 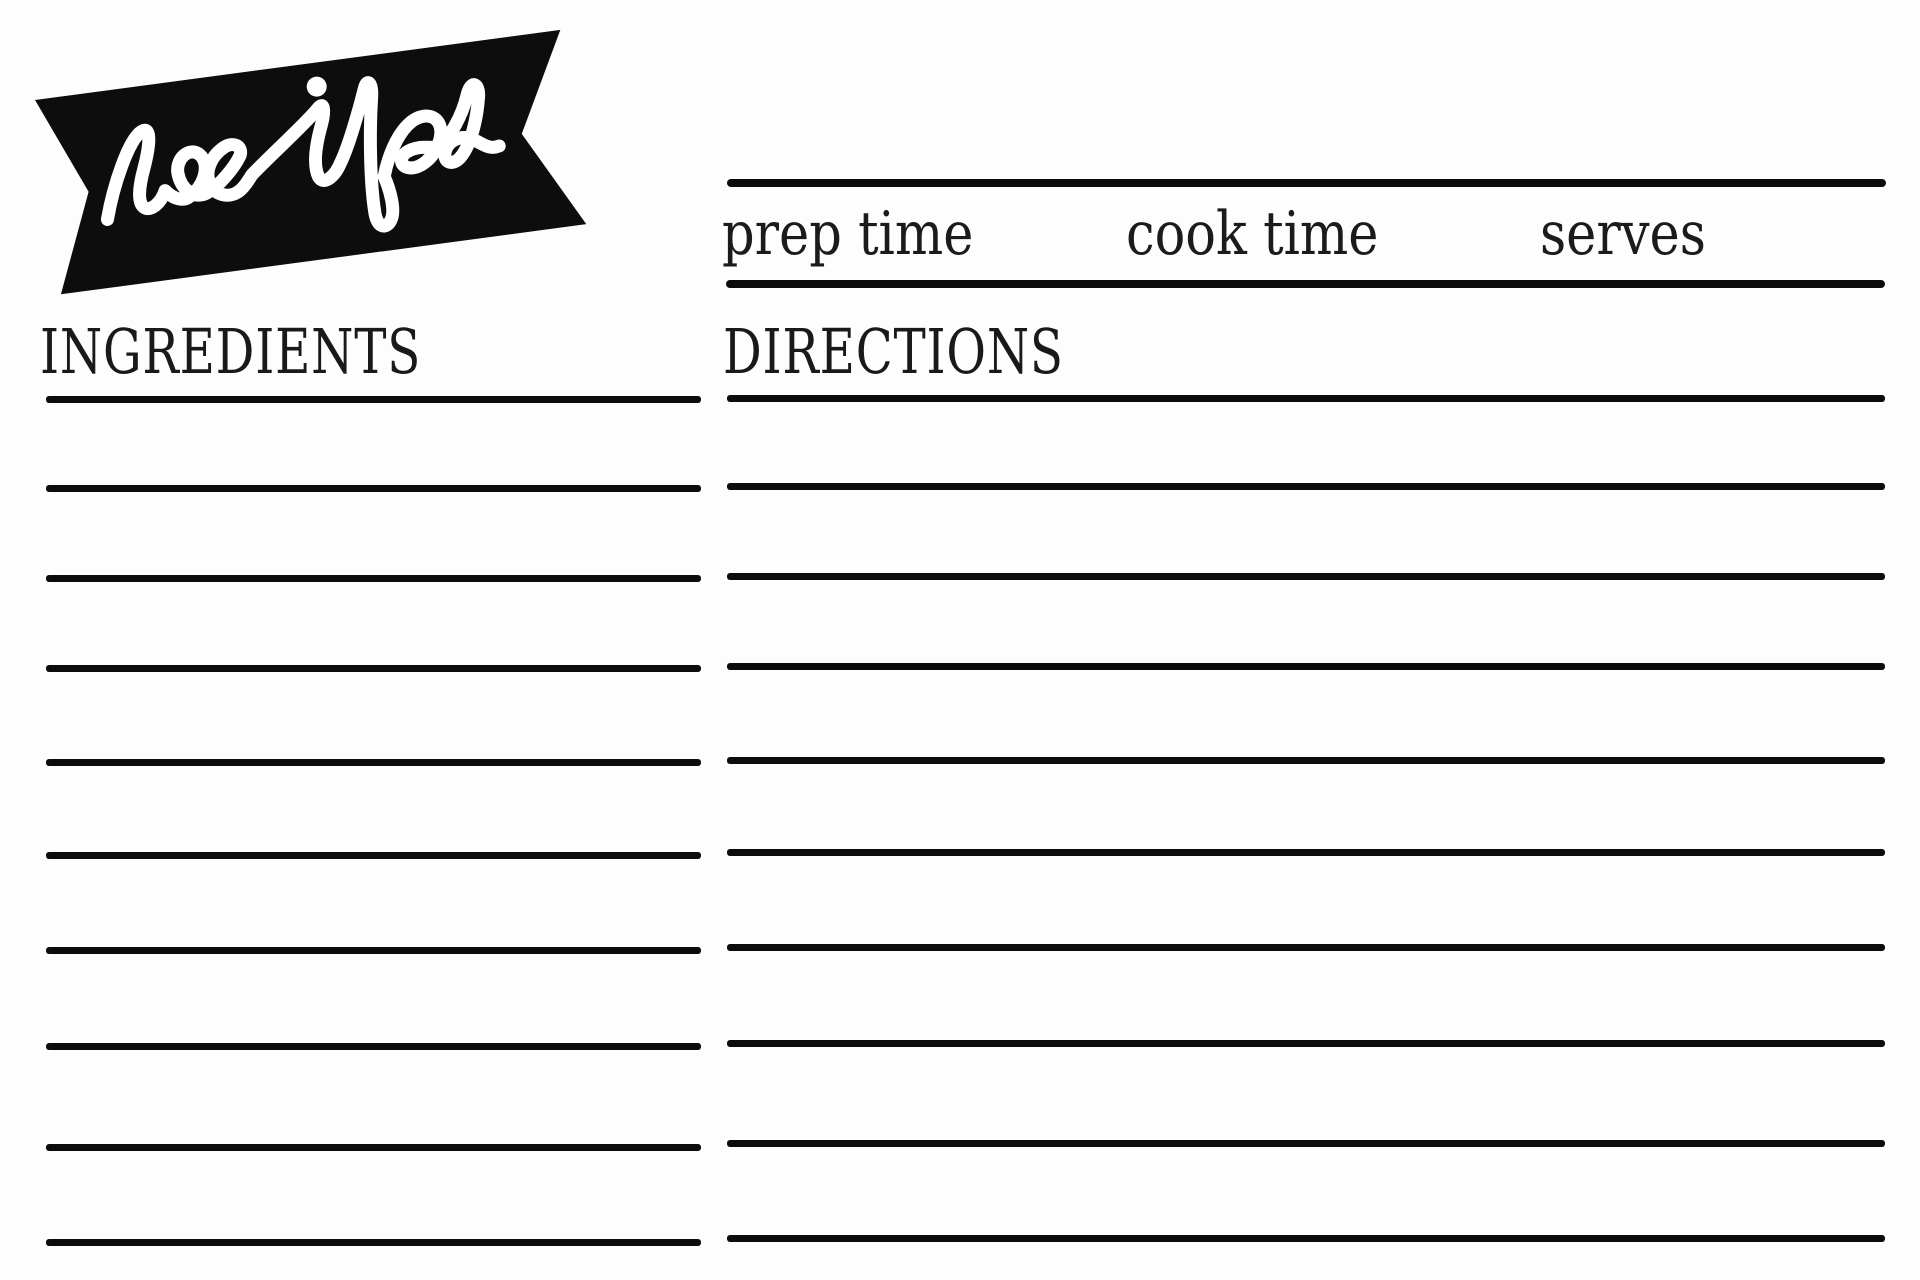 What do you see at coordinates (848, 234) in the screenshot?
I see `prep-time-label: prep time` at bounding box center [848, 234].